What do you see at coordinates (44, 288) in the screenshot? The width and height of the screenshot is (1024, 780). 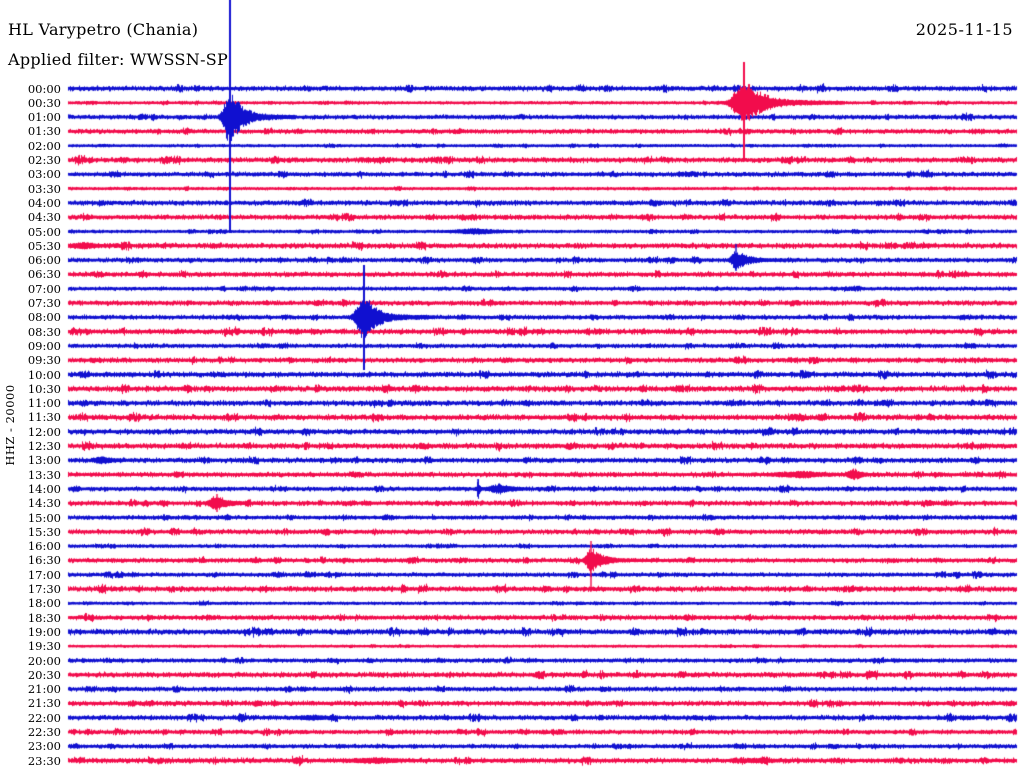 I see `trace-time-label: 07:00` at bounding box center [44, 288].